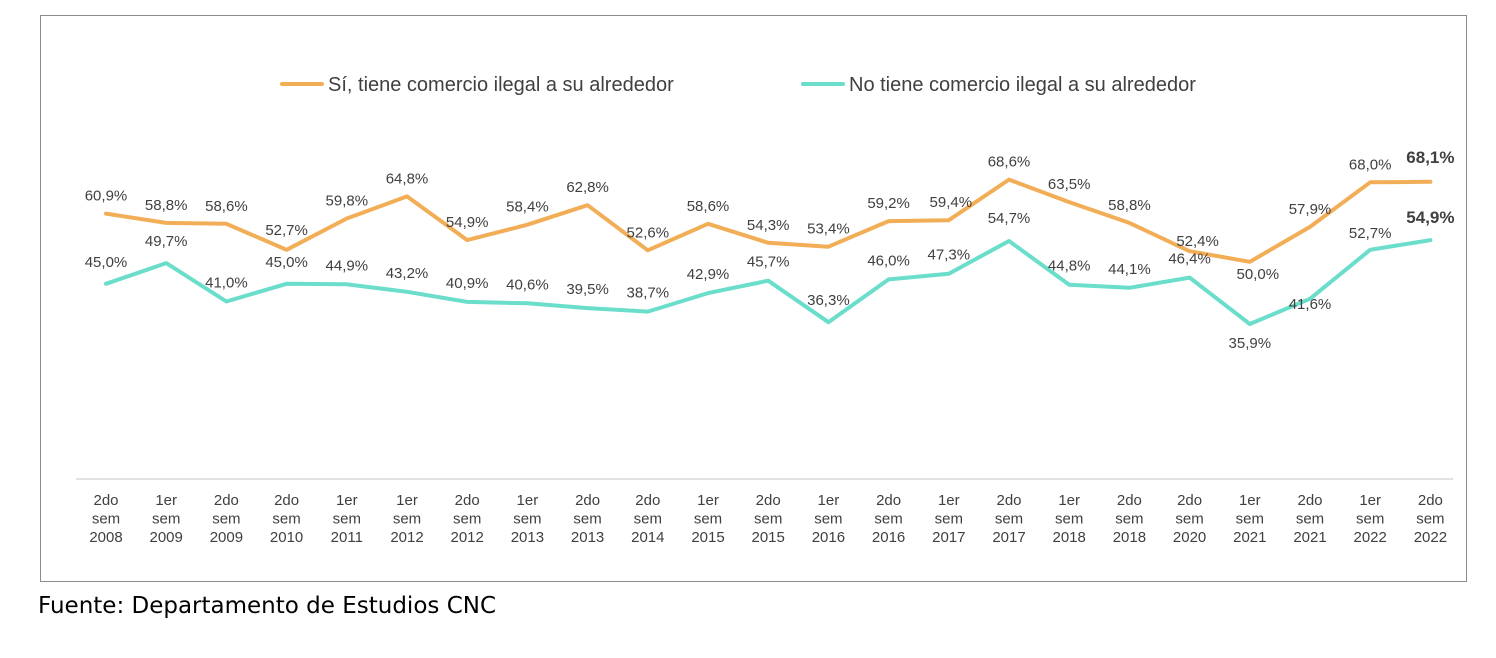  What do you see at coordinates (587, 187) in the screenshot?
I see `data-label-si: 62,8%` at bounding box center [587, 187].